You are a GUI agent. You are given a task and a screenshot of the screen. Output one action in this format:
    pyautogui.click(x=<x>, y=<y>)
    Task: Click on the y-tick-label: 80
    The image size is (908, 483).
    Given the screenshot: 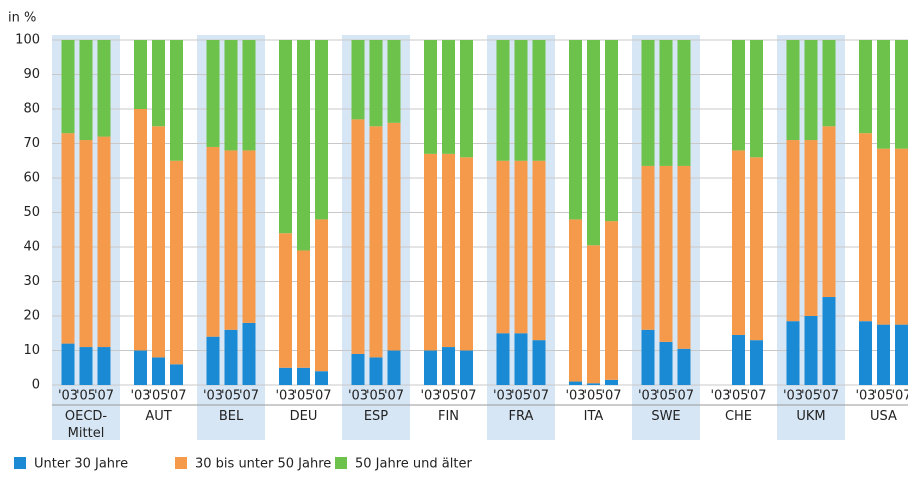 What is the action you would take?
    pyautogui.click(x=31, y=109)
    